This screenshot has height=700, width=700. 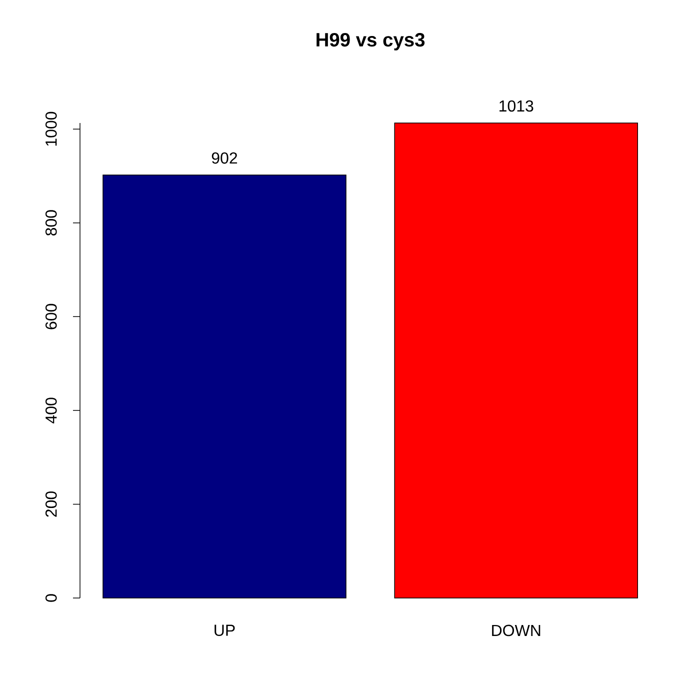 What do you see at coordinates (51, 317) in the screenshot?
I see `y-tick-label: 600` at bounding box center [51, 317].